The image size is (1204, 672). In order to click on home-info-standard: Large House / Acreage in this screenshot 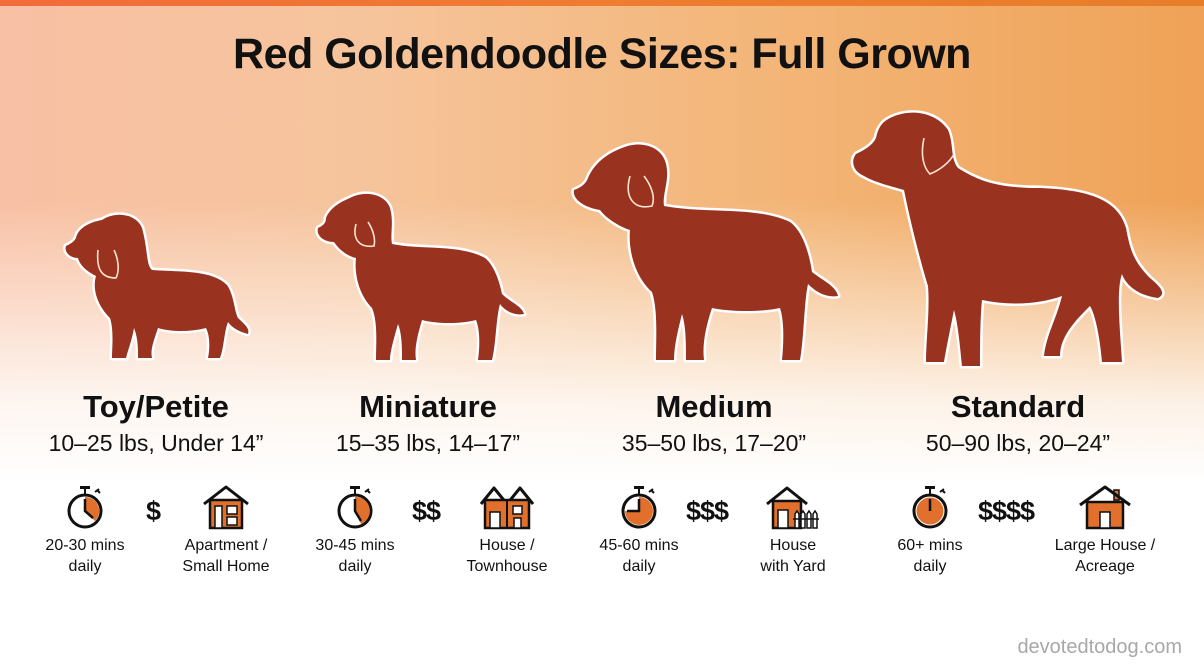, I will do `click(1105, 530)`.